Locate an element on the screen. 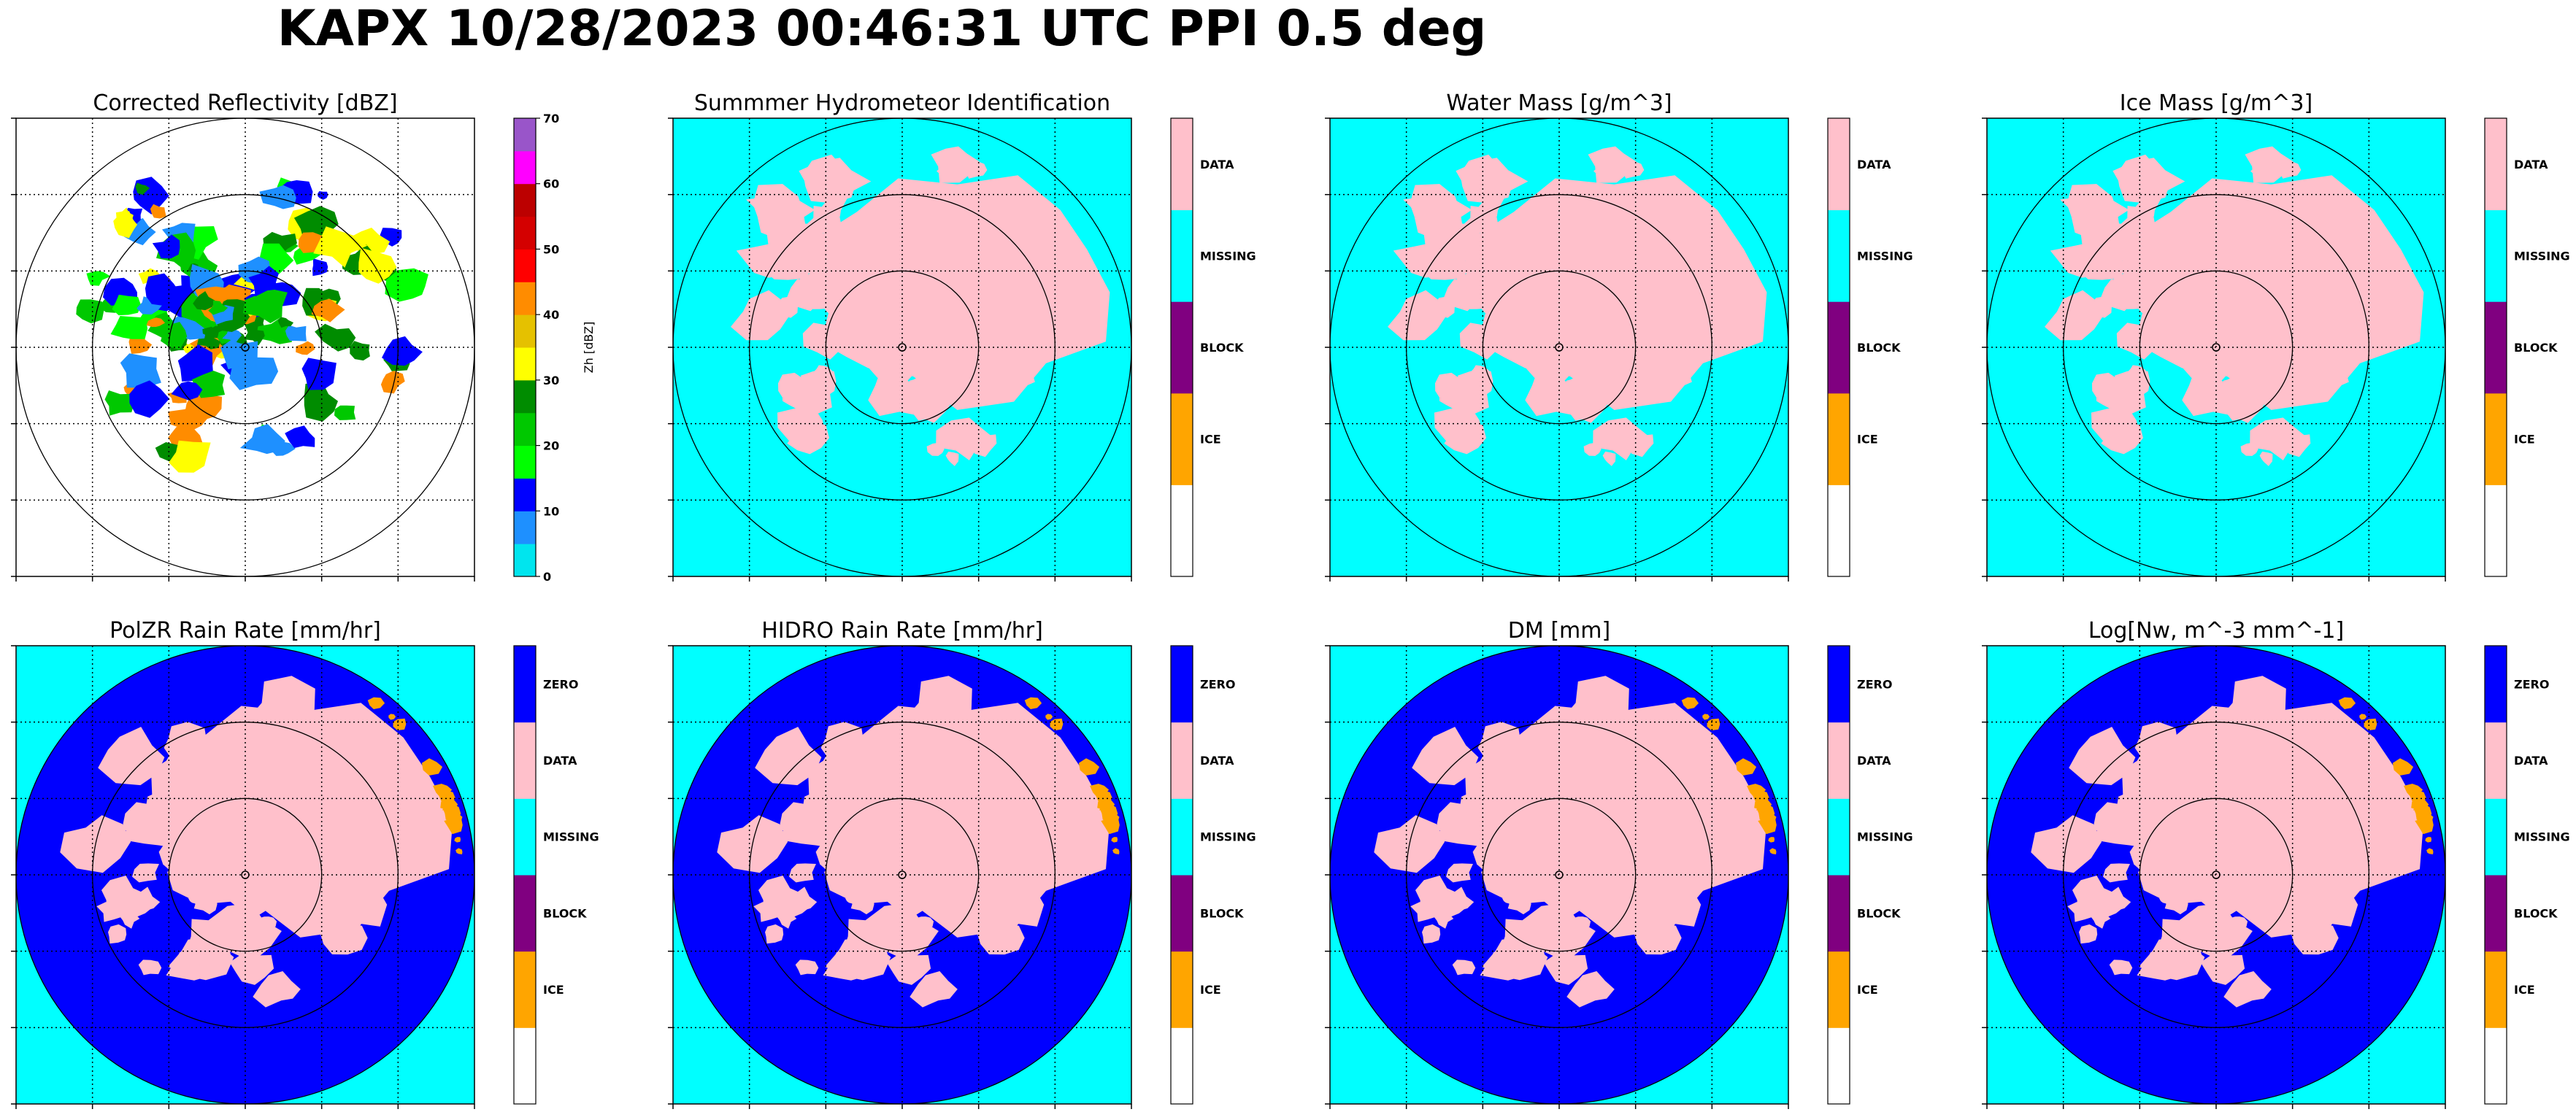 This screenshot has width=2576, height=1120. colorbar-tick-label: 30 is located at coordinates (551, 380).